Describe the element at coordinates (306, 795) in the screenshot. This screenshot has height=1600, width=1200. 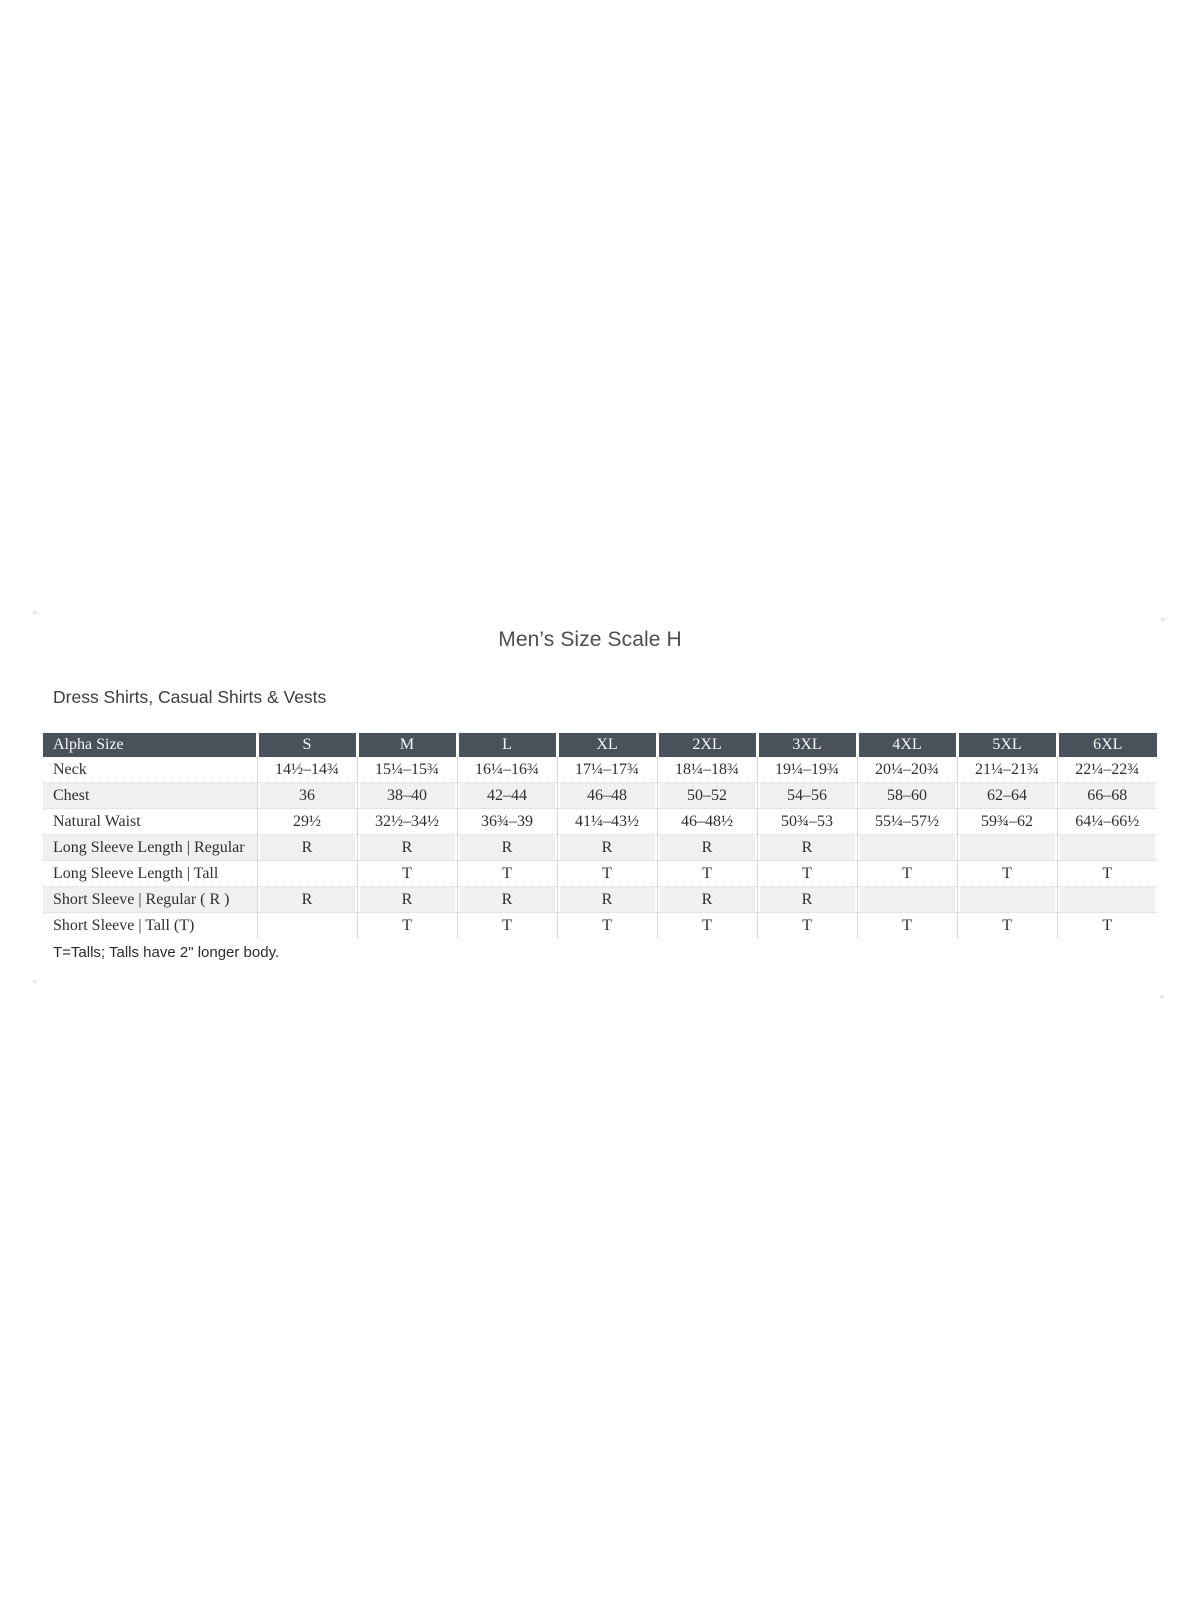
I see `size-value-cell: 36` at that location.